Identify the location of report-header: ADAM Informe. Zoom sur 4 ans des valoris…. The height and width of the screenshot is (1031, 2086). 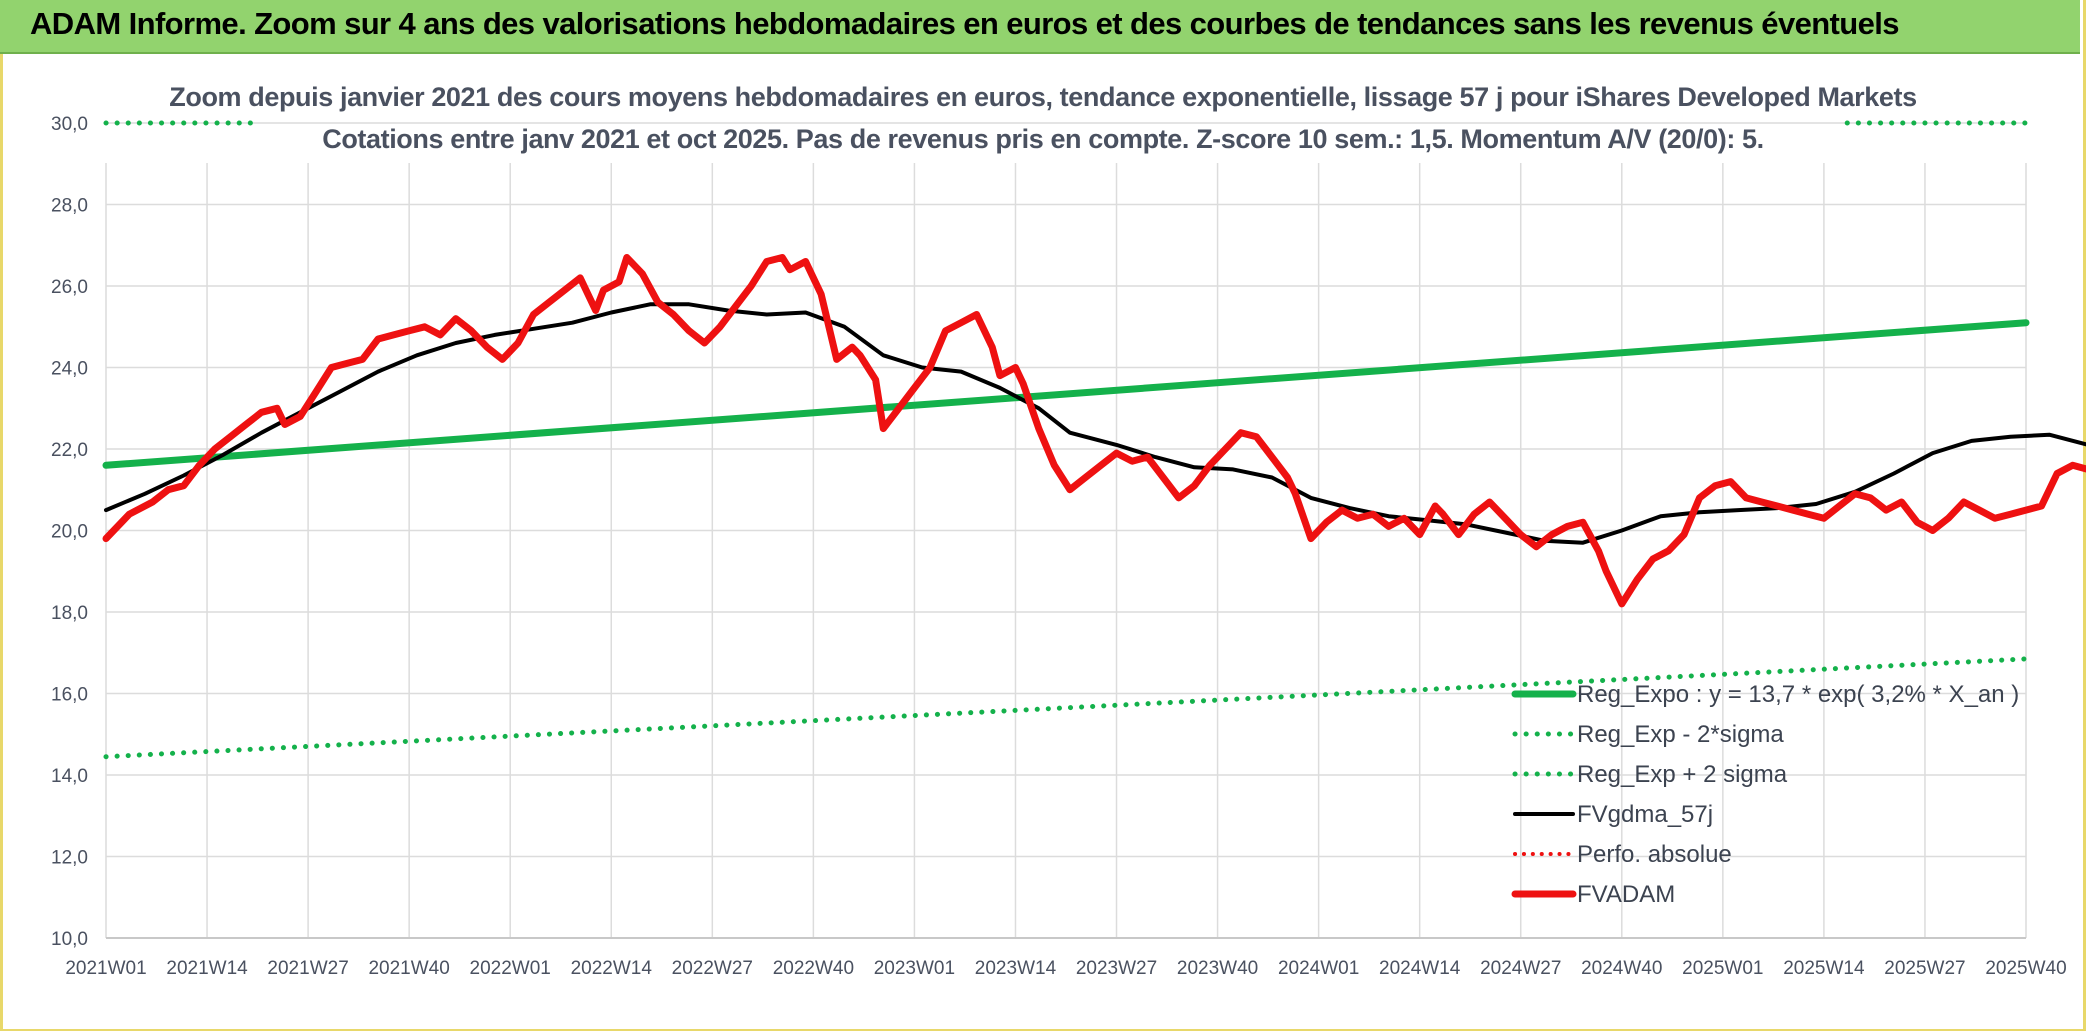
(1040, 27).